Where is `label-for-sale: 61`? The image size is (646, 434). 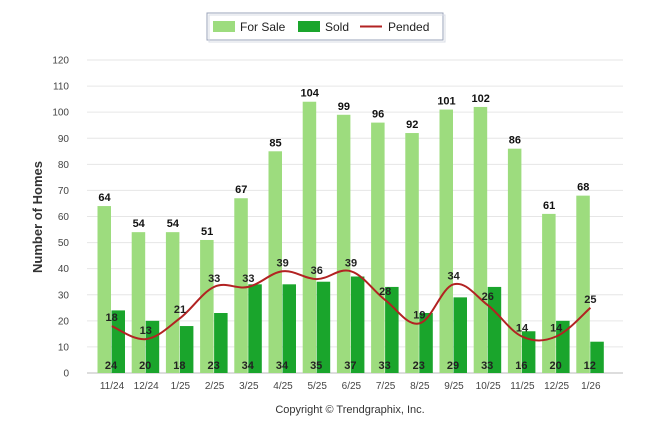 label-for-sale: 61 is located at coordinates (549, 206).